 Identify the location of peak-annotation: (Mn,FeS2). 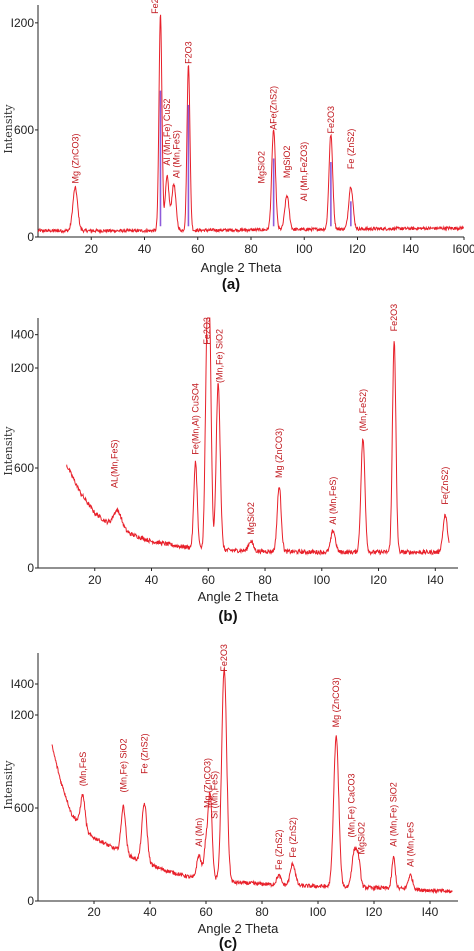
(363, 410).